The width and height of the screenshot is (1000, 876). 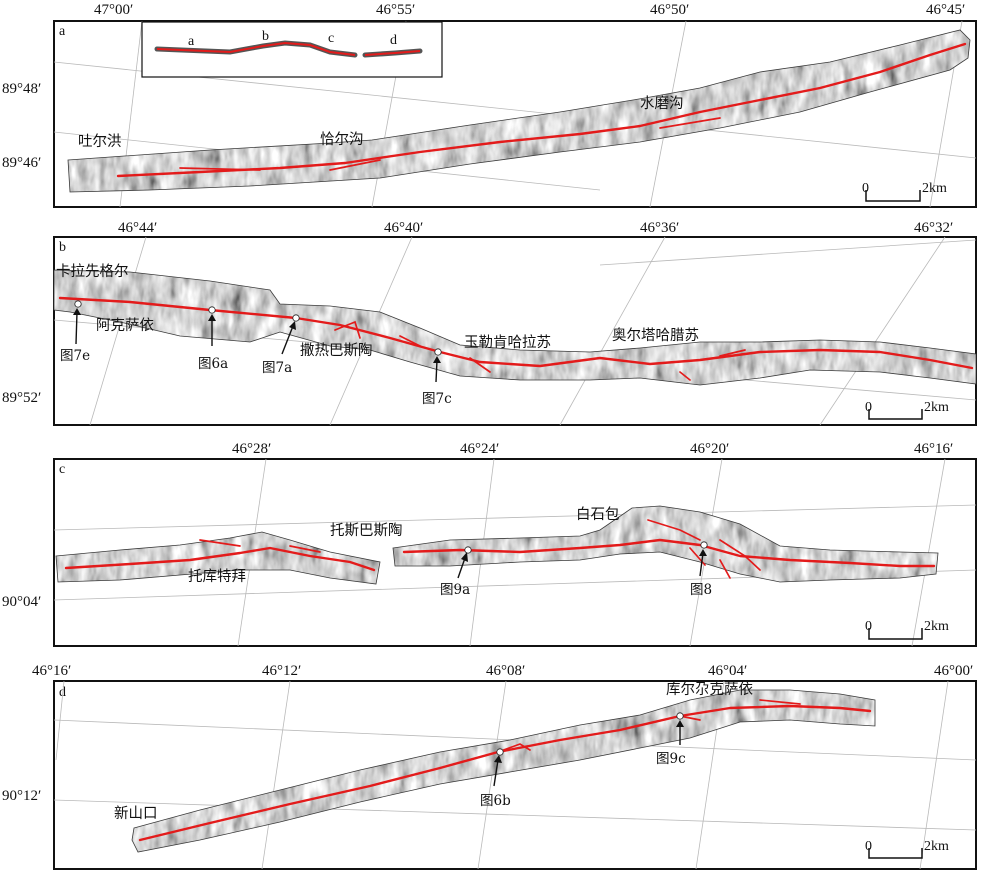 What do you see at coordinates (701, 590) in the screenshot?
I see `figure-ref-label: 图8` at bounding box center [701, 590].